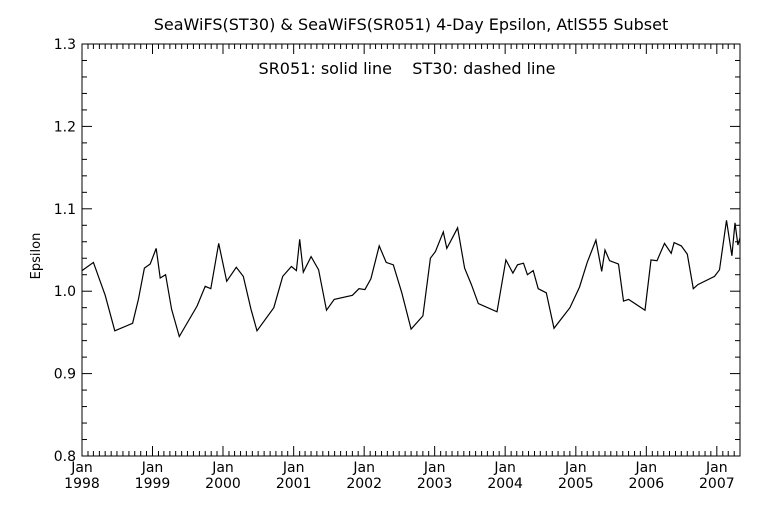  What do you see at coordinates (647, 484) in the screenshot?
I see `x-tick-year-label: 2006` at bounding box center [647, 484].